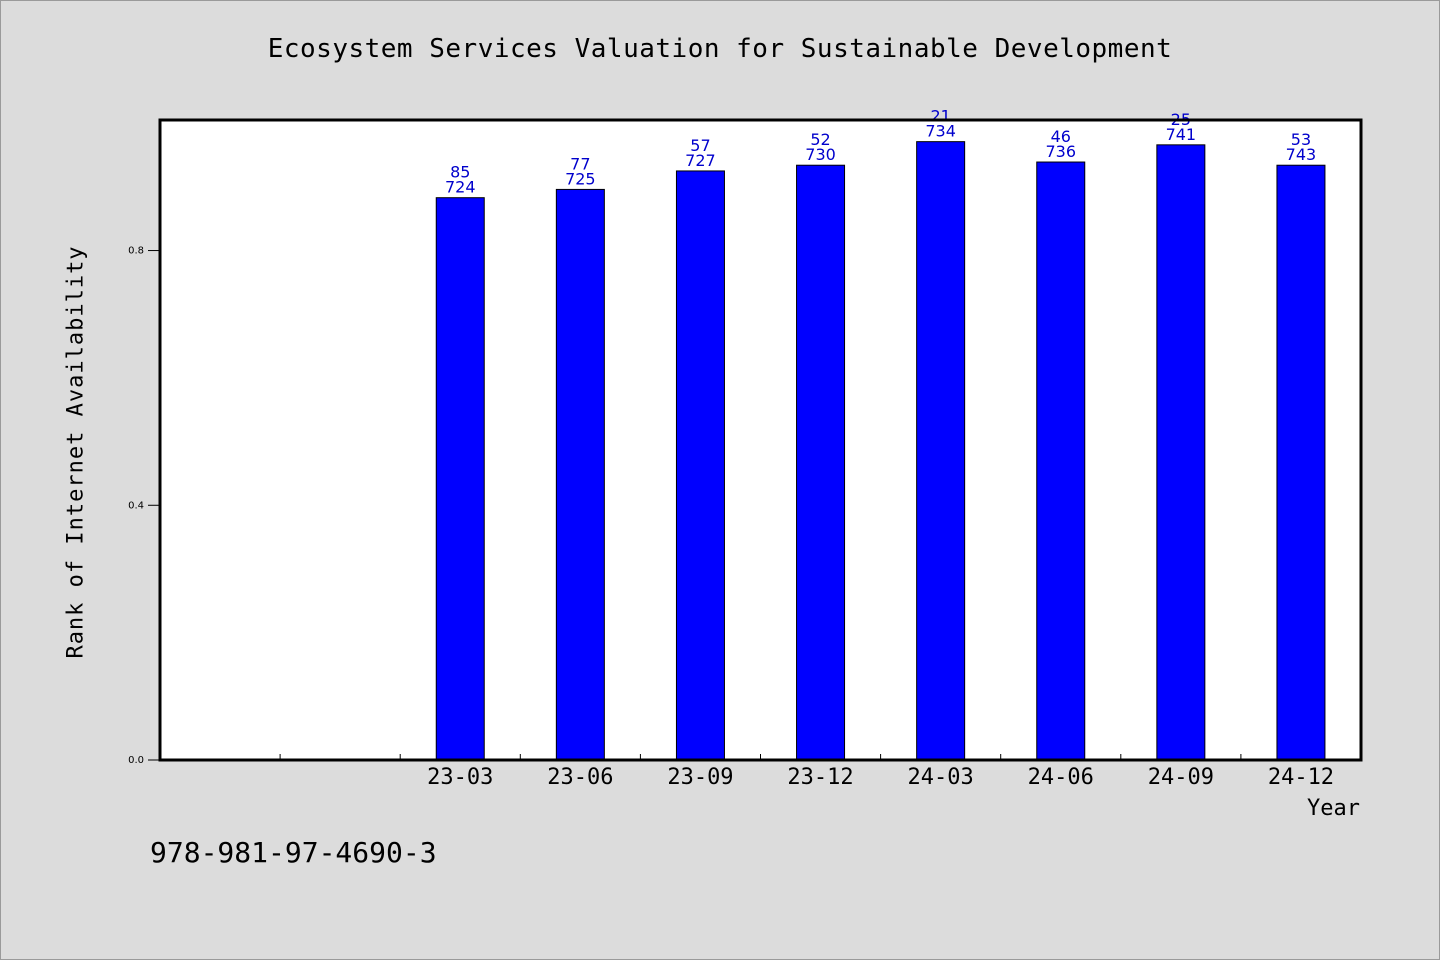 The image size is (1440, 960). What do you see at coordinates (136, 760) in the screenshot?
I see `y-tick-label: 0.0` at bounding box center [136, 760].